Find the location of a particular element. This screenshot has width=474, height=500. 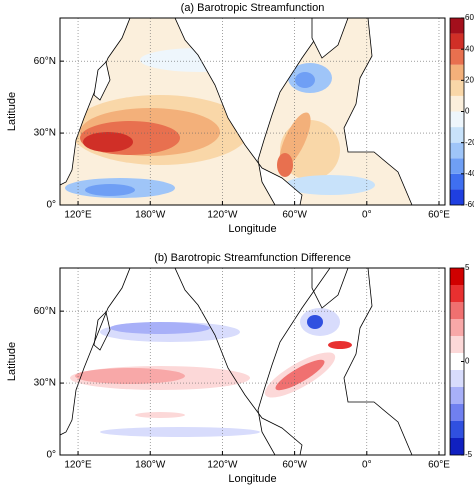

colorbar-label: 60 is located at coordinates (469, 17).